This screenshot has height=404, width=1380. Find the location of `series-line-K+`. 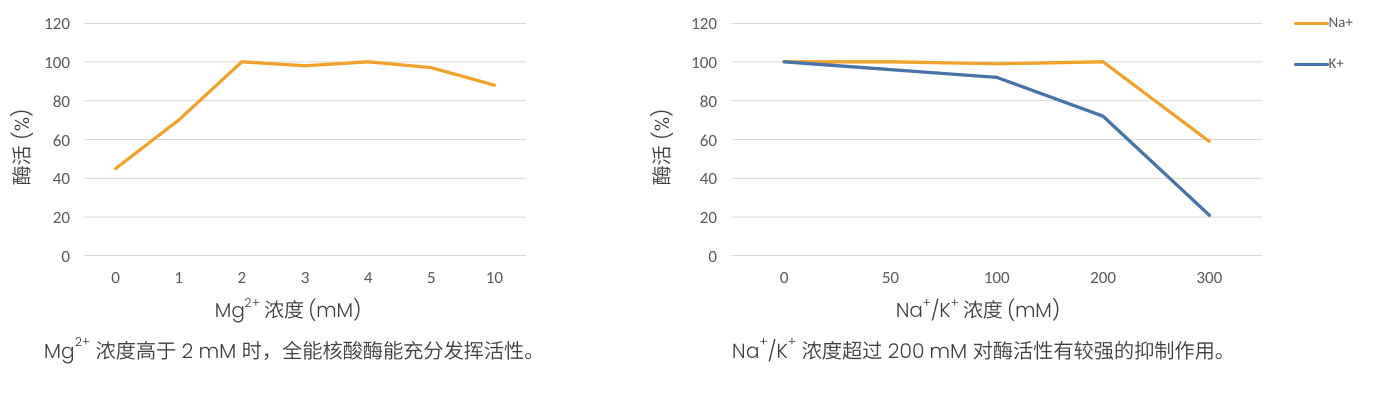

series-line-K+ is located at coordinates (997, 138).